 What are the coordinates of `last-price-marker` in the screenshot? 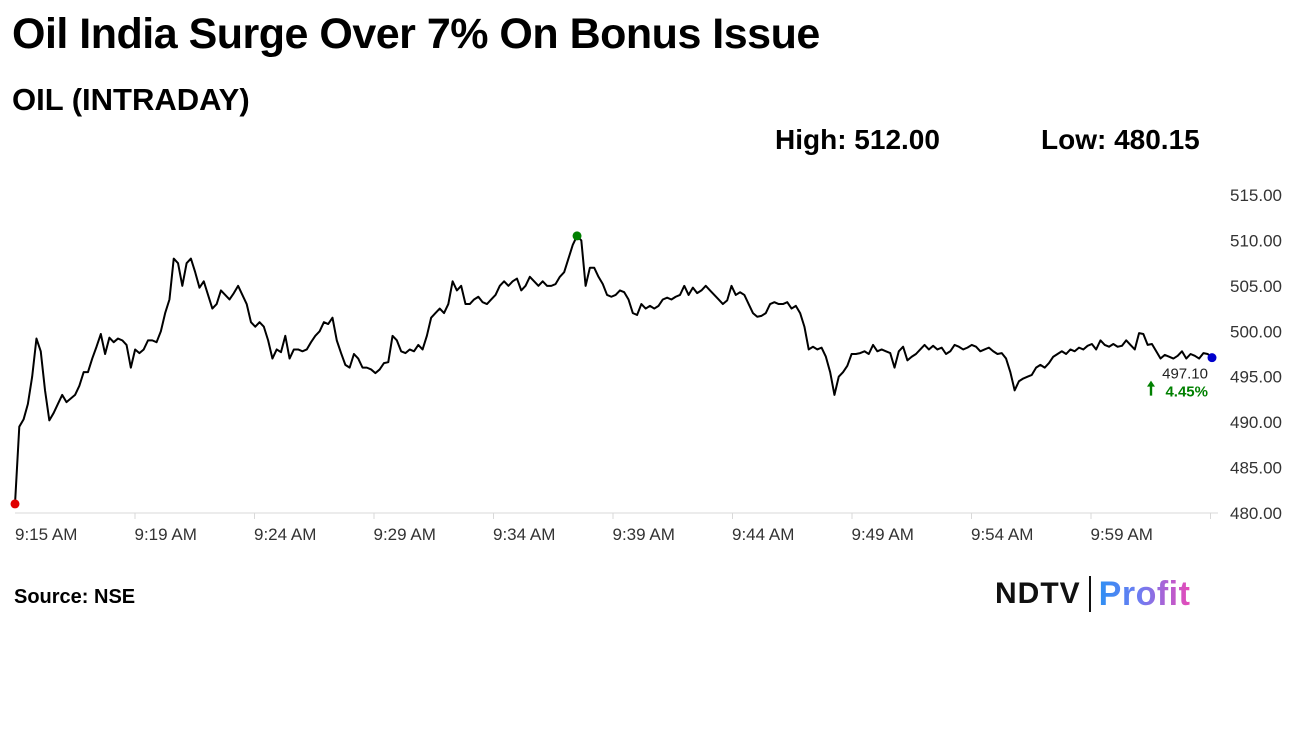 It's located at (1212, 358).